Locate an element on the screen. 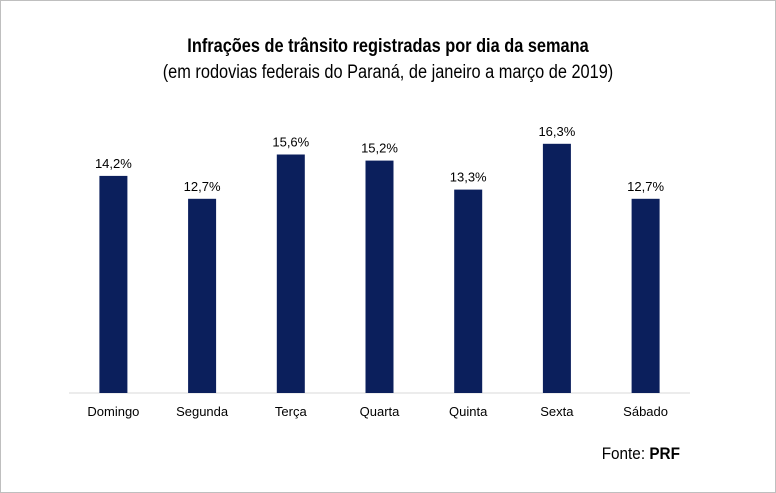 The image size is (776, 493). x-tick-label-segunda: Segunda is located at coordinates (202, 411).